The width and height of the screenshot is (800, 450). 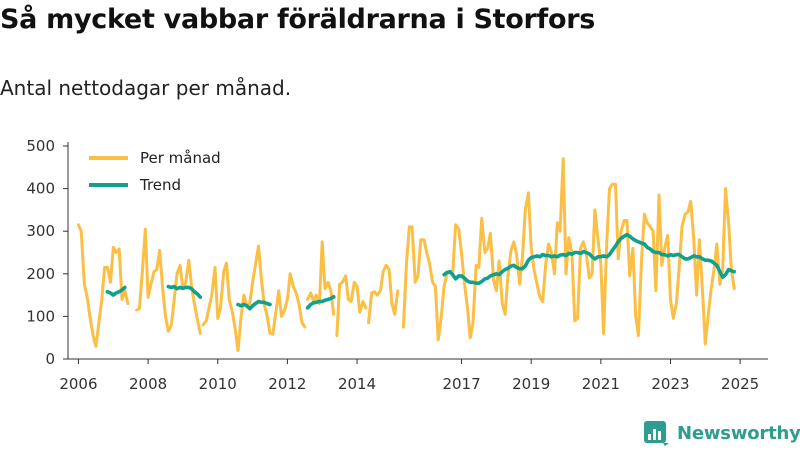 What do you see at coordinates (78, 384) in the screenshot?
I see `x-tick-label: 2006` at bounding box center [78, 384].